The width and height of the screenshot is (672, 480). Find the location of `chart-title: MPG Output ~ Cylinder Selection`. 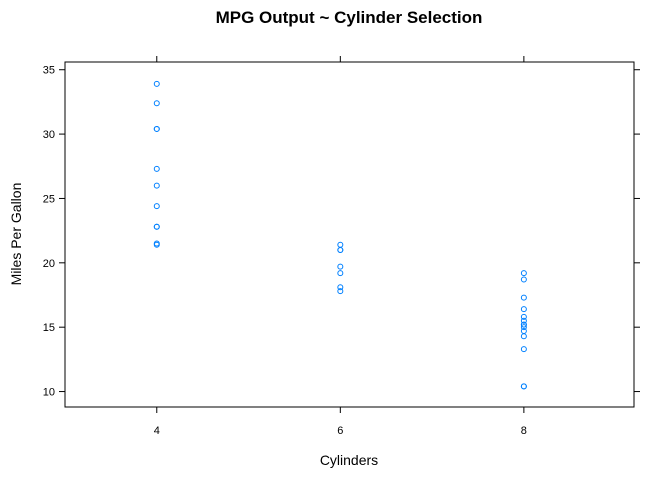

chart-title: MPG Output ~ Cylinder Selection is located at coordinates (349, 17).